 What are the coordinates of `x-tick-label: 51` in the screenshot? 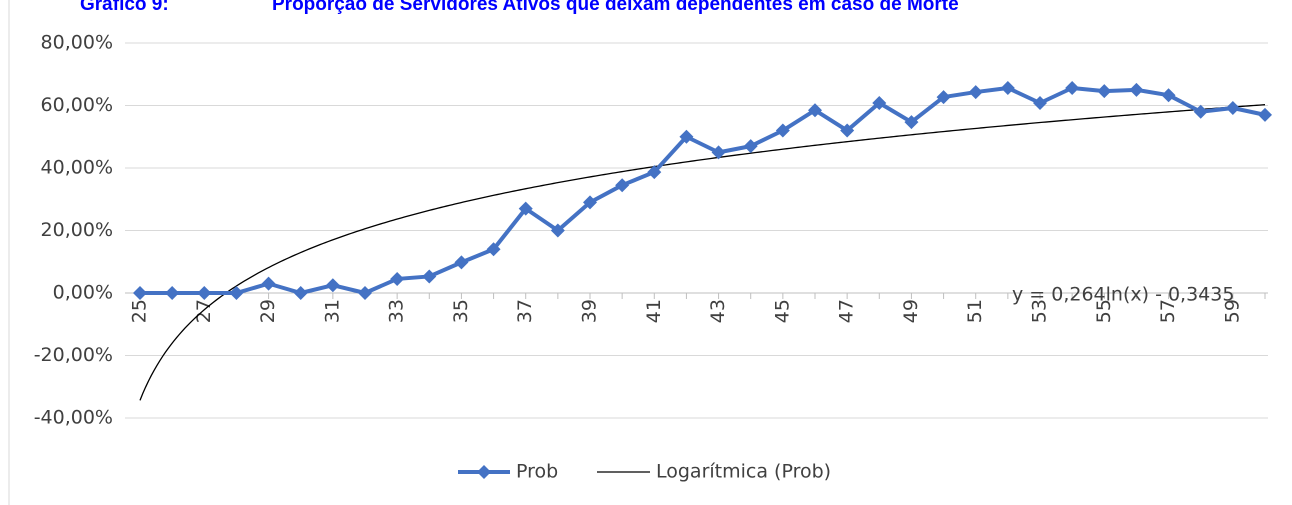 It's located at (975, 311).